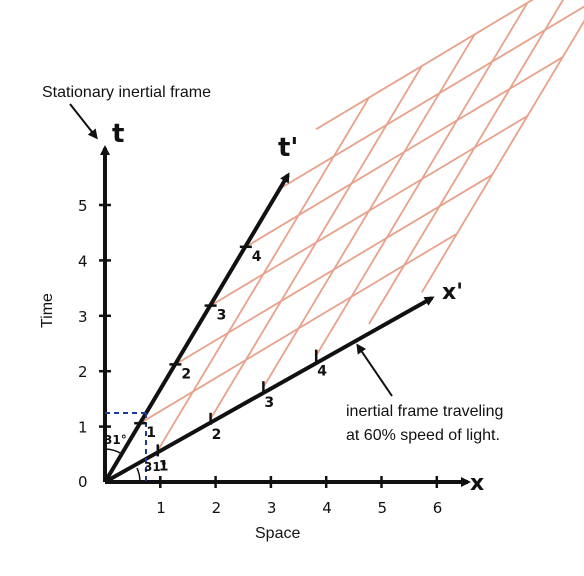 This screenshot has height=576, width=584. I want to click on t-axis-ticks: 1 2 3 4 5, so click(94, 317).